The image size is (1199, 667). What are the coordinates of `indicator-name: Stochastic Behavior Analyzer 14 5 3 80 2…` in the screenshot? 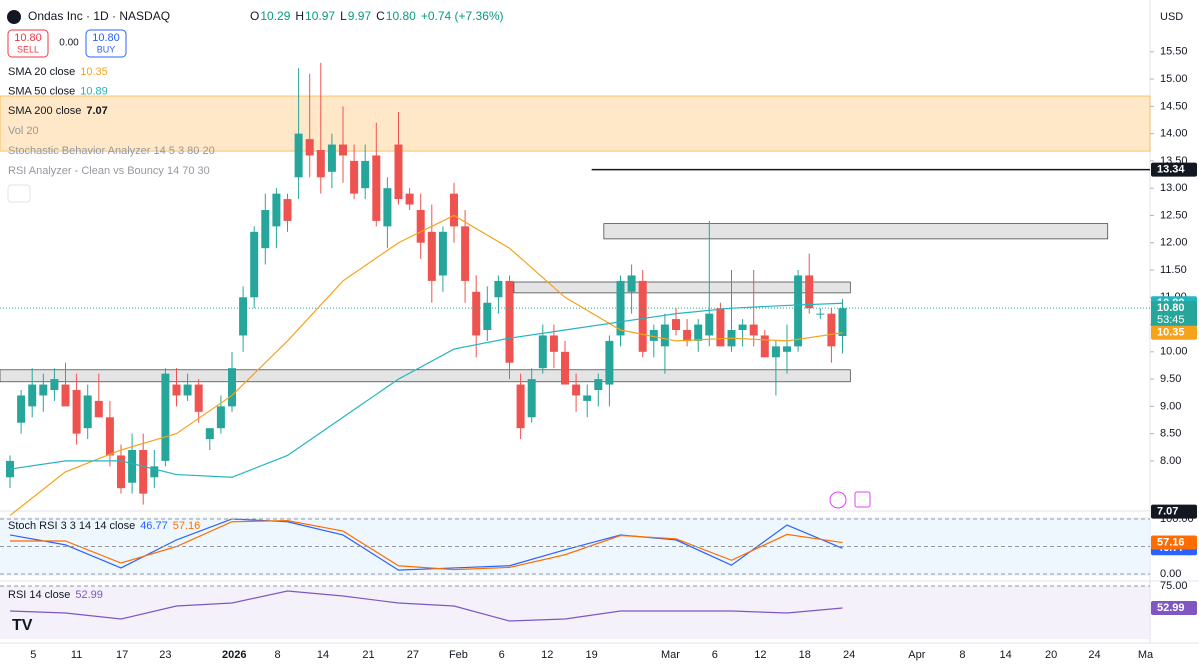 It's located at (111, 151).